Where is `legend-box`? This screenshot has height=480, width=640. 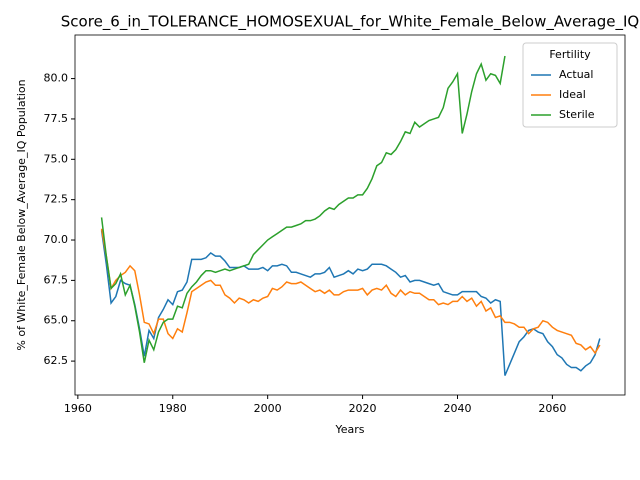
legend-box is located at coordinates (570, 85).